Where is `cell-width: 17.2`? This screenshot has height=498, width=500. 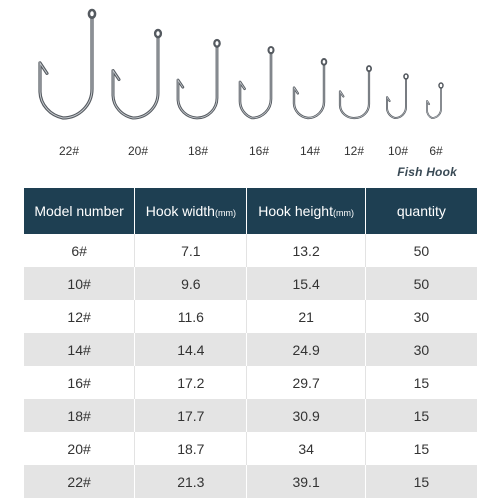
cell-width: 17.2 is located at coordinates (191, 382).